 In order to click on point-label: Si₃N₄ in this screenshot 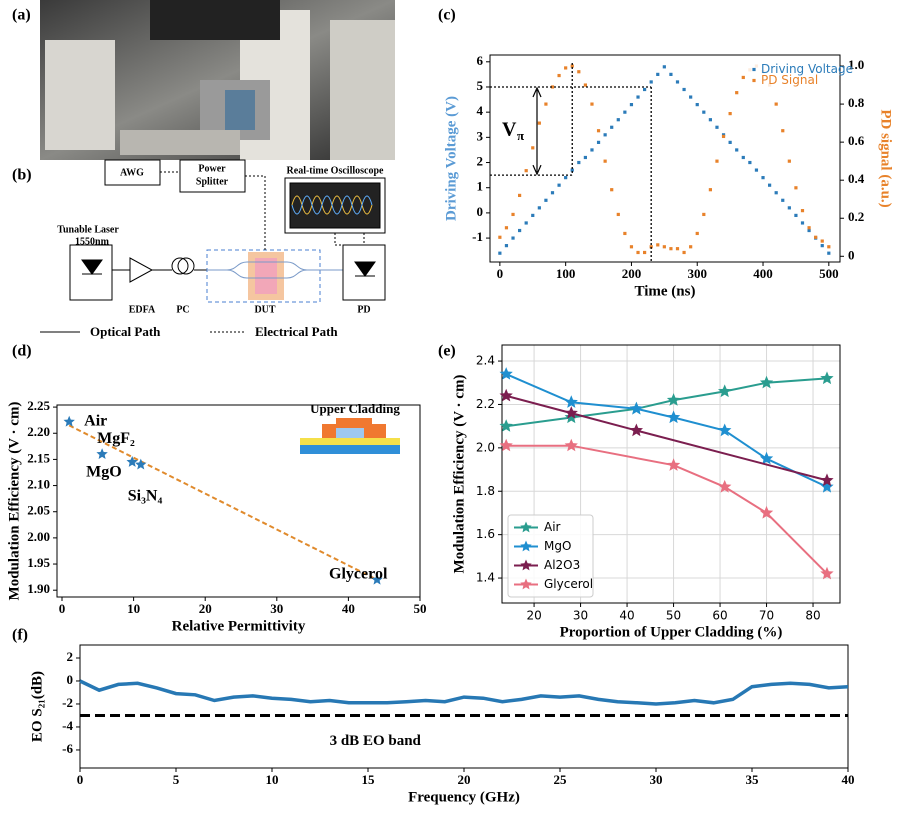, I will do `click(145, 495)`.